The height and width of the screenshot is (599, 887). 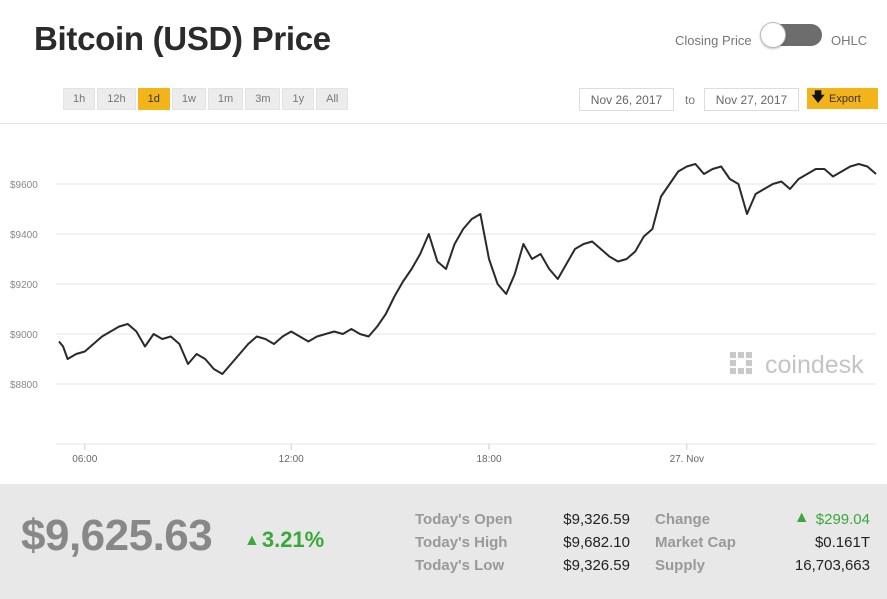 I want to click on todays-low-value: $9,326.59, so click(x=596, y=565).